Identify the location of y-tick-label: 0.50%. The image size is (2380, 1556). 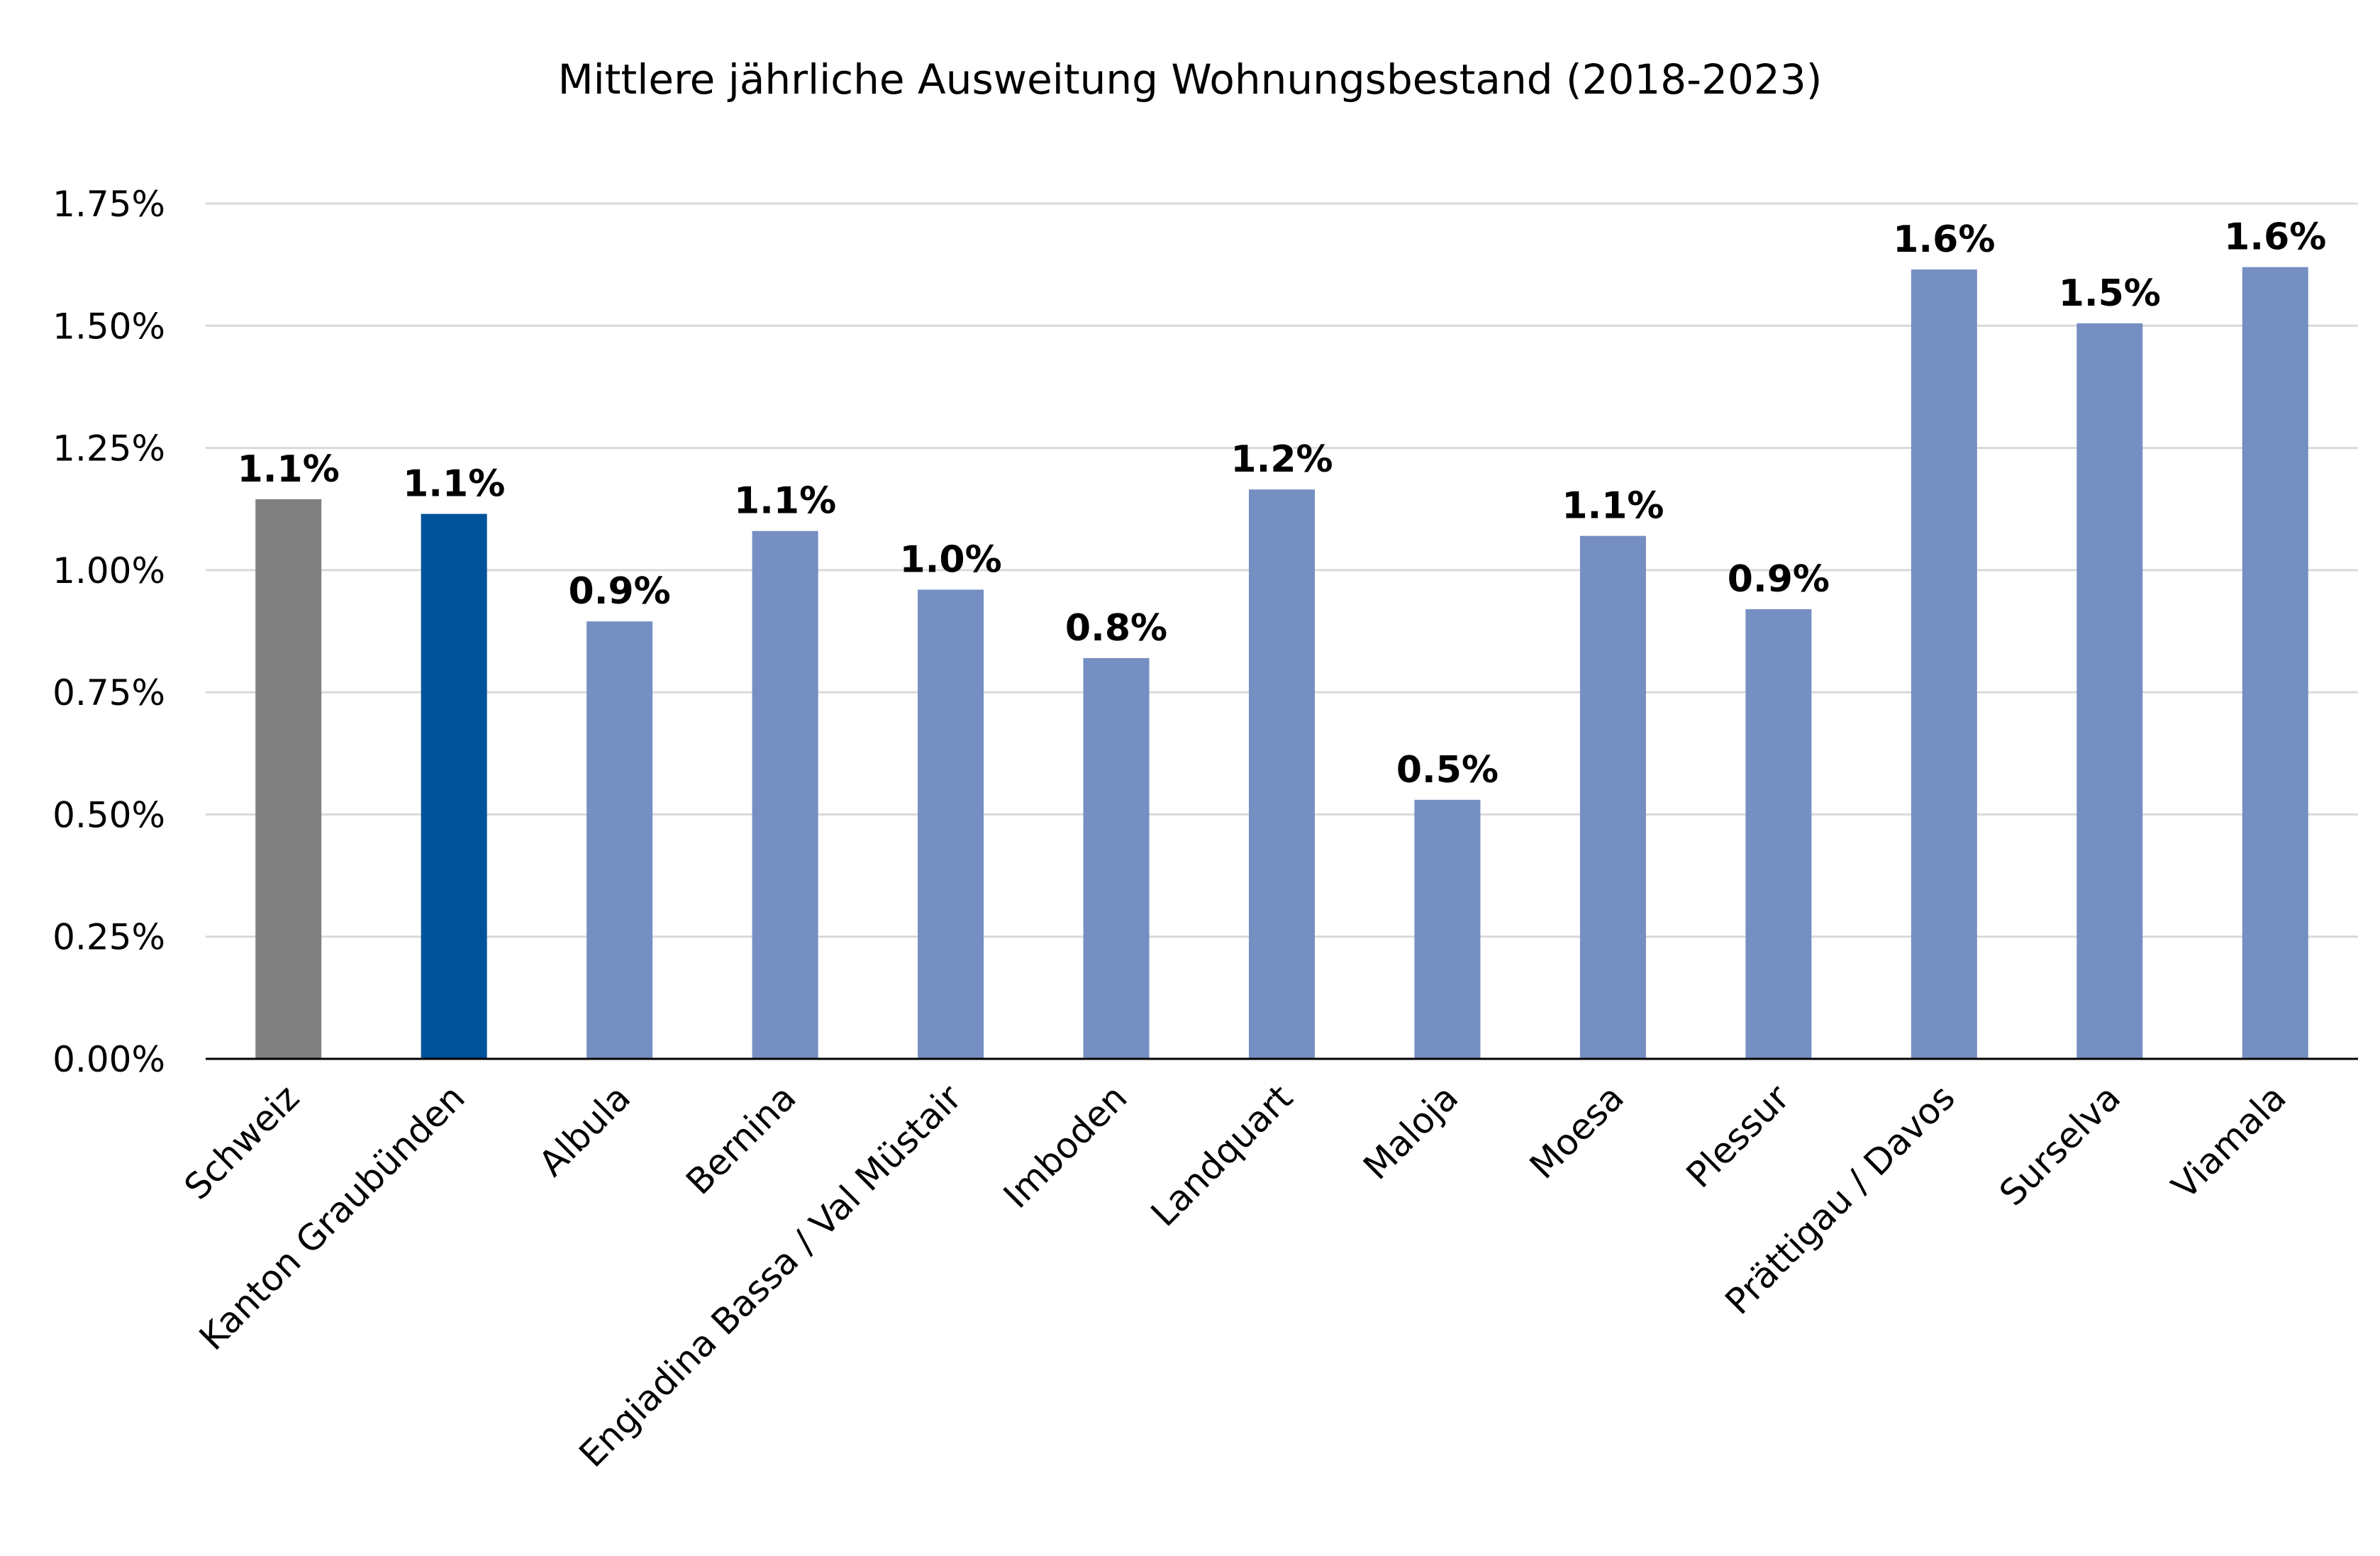
(108, 814).